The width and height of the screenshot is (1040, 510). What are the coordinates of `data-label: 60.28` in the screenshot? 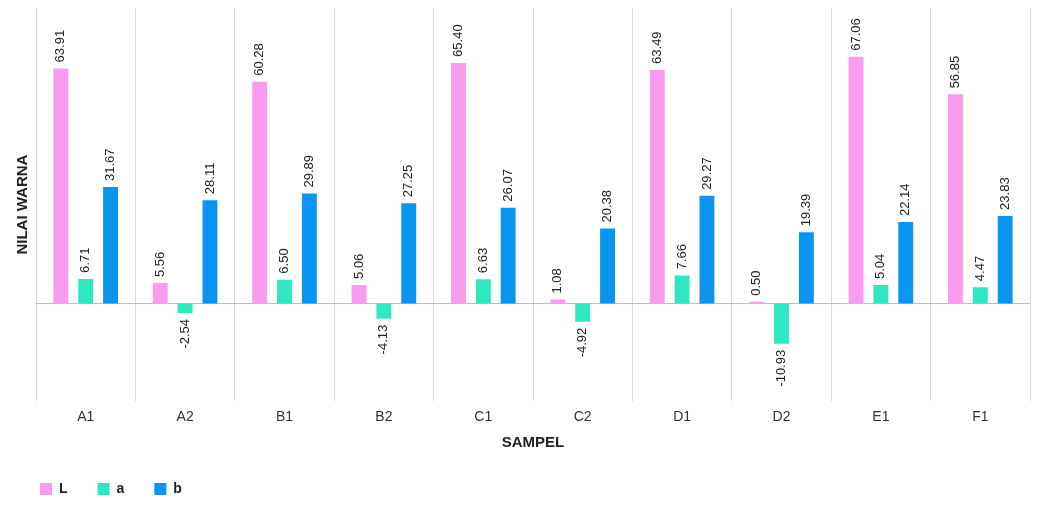 It's located at (259, 59).